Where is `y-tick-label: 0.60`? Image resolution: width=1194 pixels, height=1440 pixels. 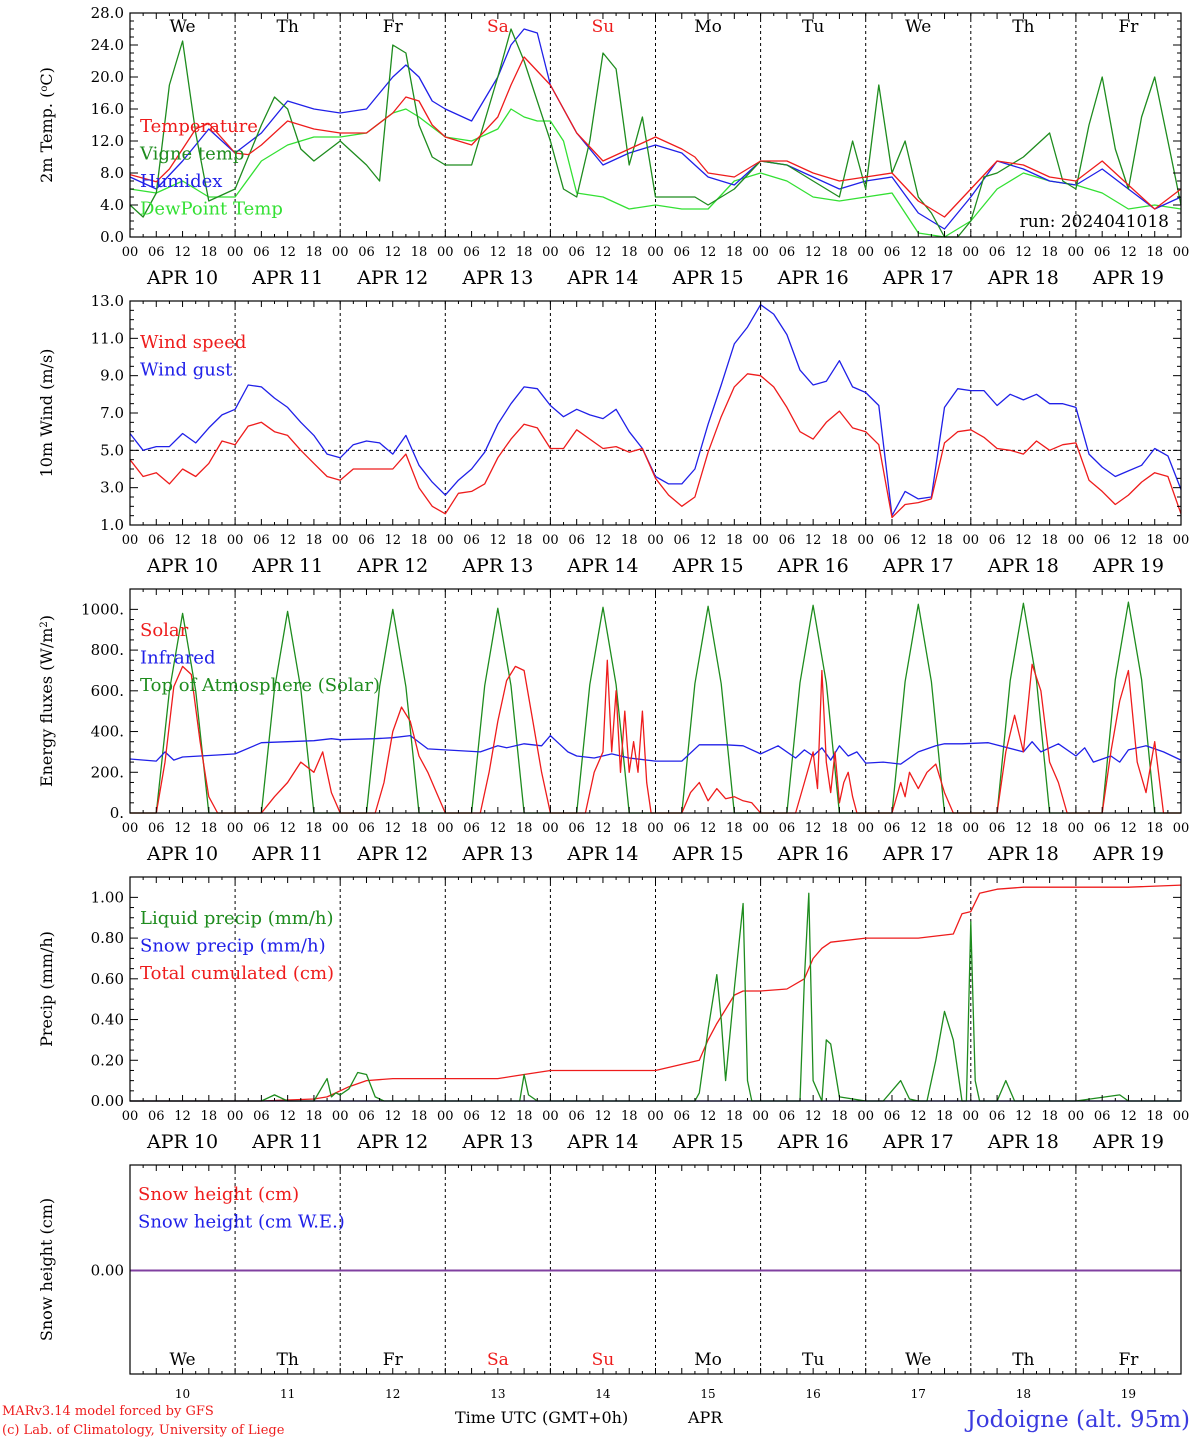
y-tick-label: 0.60 is located at coordinates (107, 979).